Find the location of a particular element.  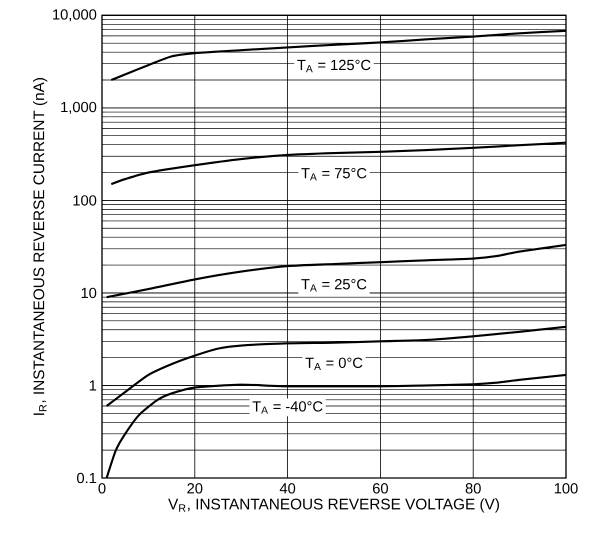

x-tick-label: 60 is located at coordinates (380, 488).